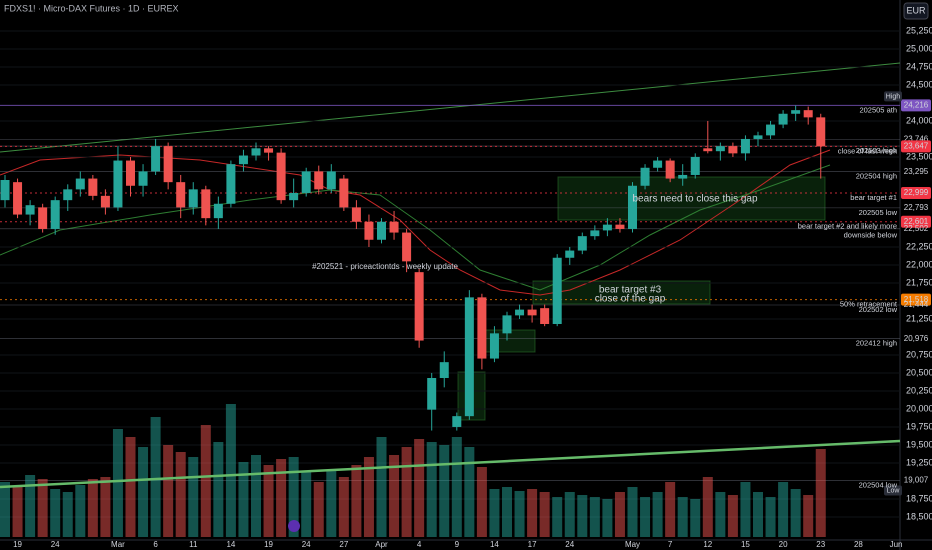 This screenshot has width=932, height=550. What do you see at coordinates (916, 338) in the screenshot?
I see `level-price: 20,976` at bounding box center [916, 338].